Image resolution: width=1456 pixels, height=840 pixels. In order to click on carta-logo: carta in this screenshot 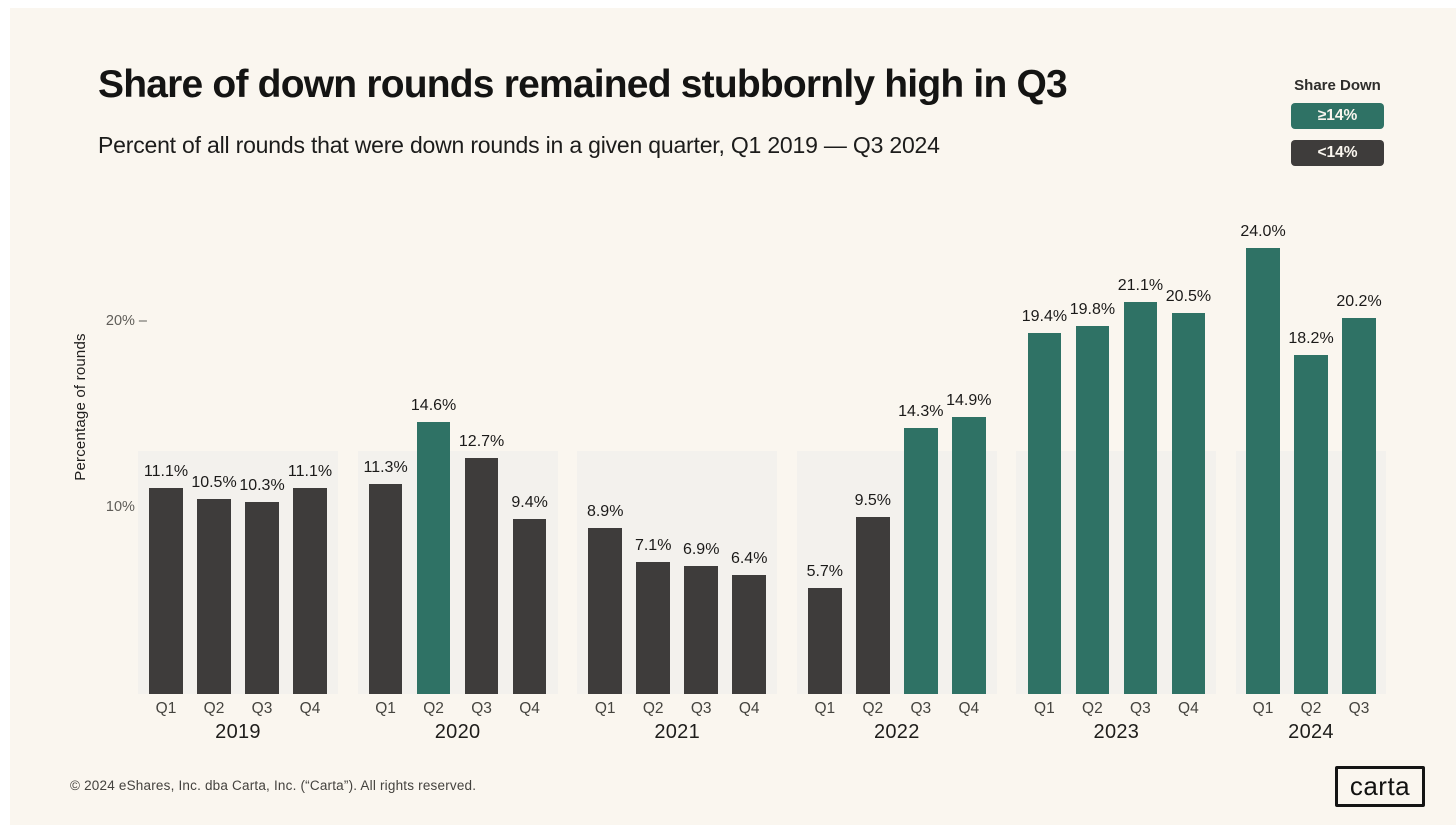, I will do `click(1380, 786)`.